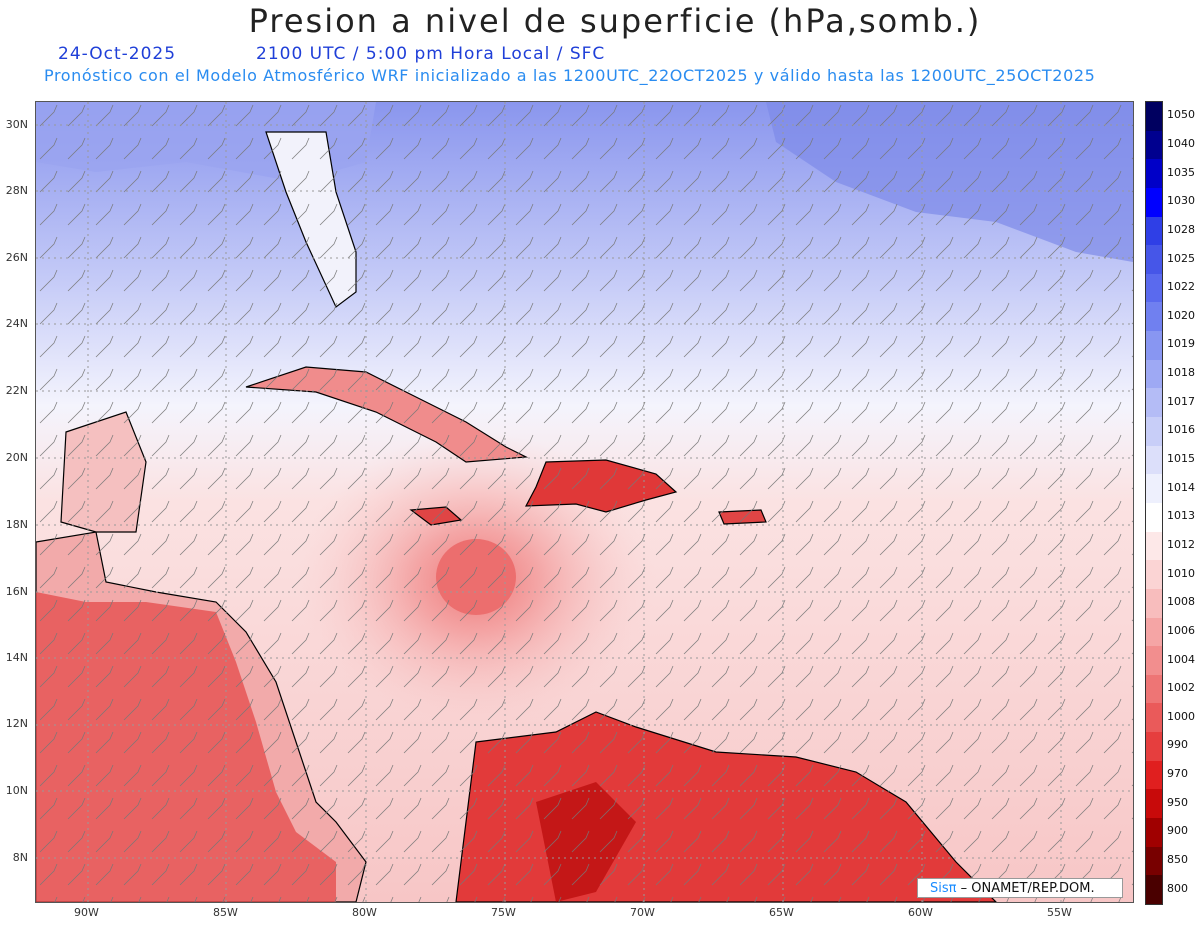 The width and height of the screenshot is (1200, 927). I want to click on lat-label: 24N, so click(16, 323).